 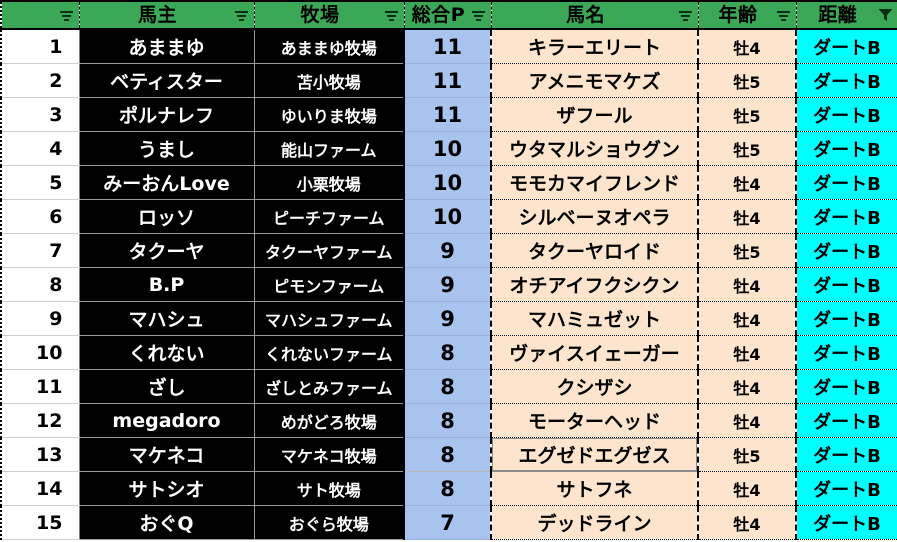 I want to click on farm-cell: 苫小牧場, so click(x=329, y=80).